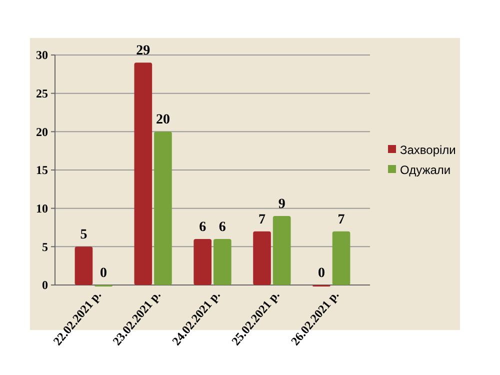 Image resolution: width=500 pixels, height=375 pixels. I want to click on y-tick-label: 25, so click(42, 93).